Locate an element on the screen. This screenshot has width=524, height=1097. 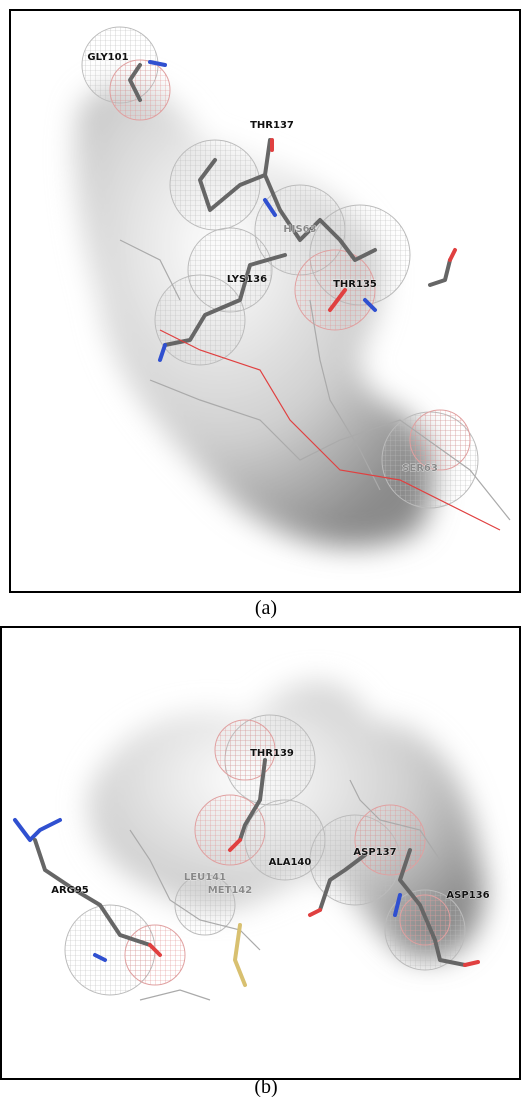
residue-label: THR135 is located at coordinates (355, 284).